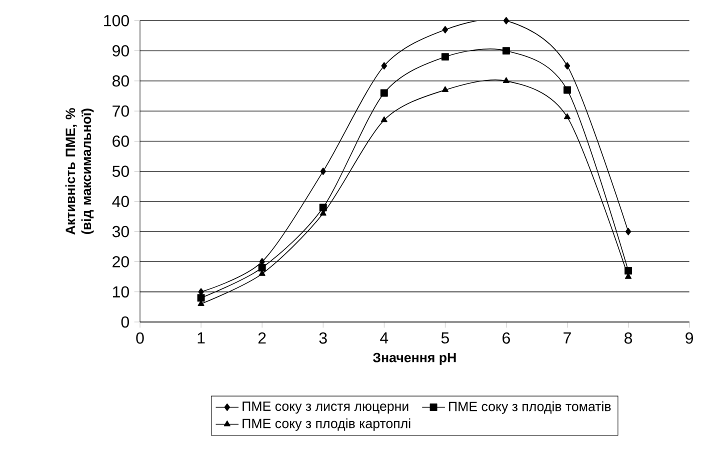 The image size is (704, 474). Describe the element at coordinates (414, 358) in the screenshot. I see `x-axis-title: Значення pH` at that location.